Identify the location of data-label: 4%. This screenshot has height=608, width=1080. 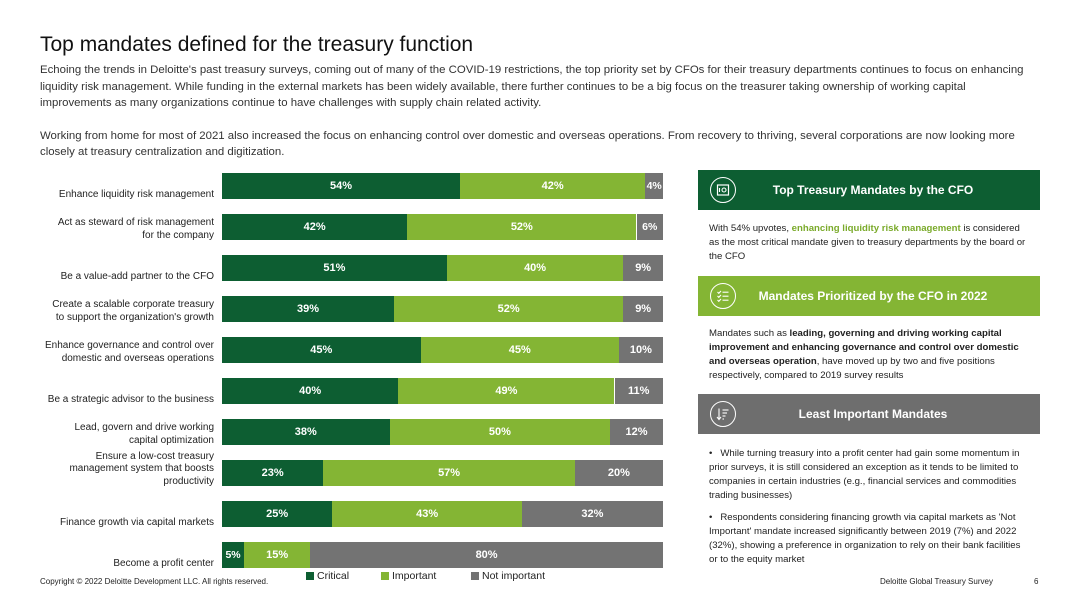
(654, 186).